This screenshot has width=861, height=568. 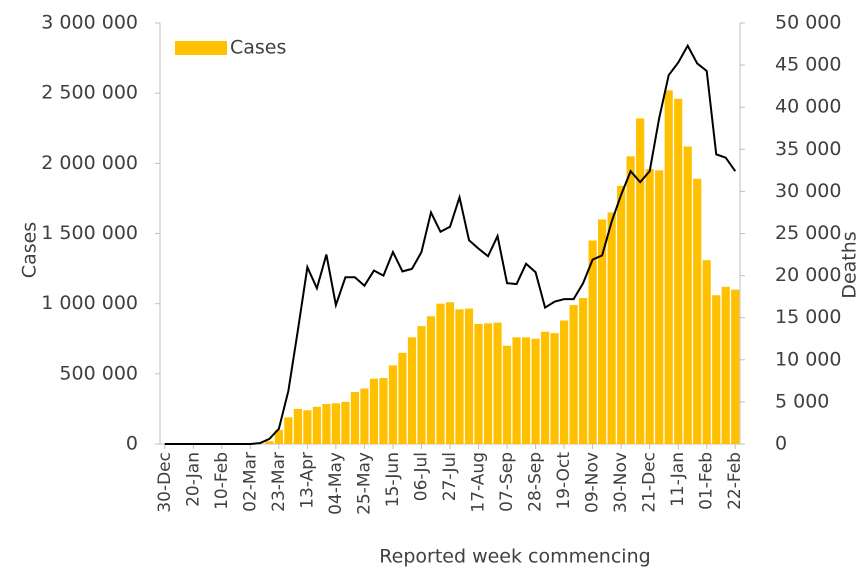 What do you see at coordinates (421, 476) in the screenshot?
I see `x-tick-label: 06-Jul` at bounding box center [421, 476].